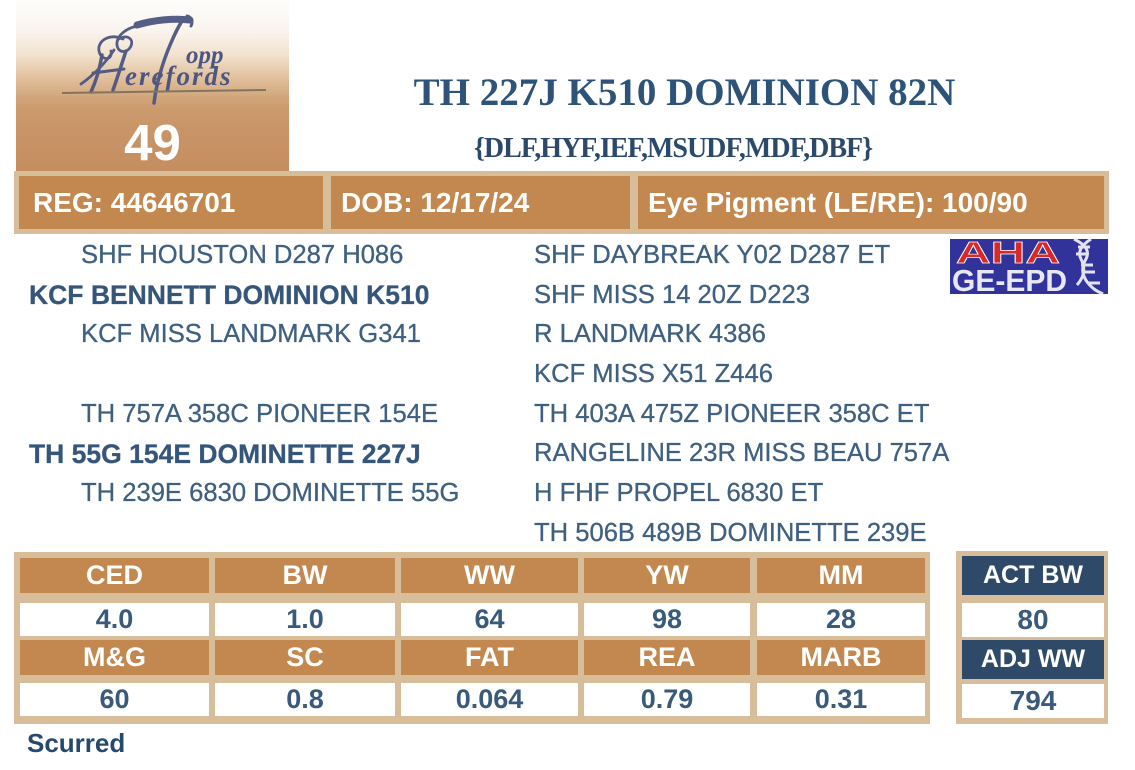 The image size is (1135, 770). I want to click on svg-text: AHA, so click(1008, 254).